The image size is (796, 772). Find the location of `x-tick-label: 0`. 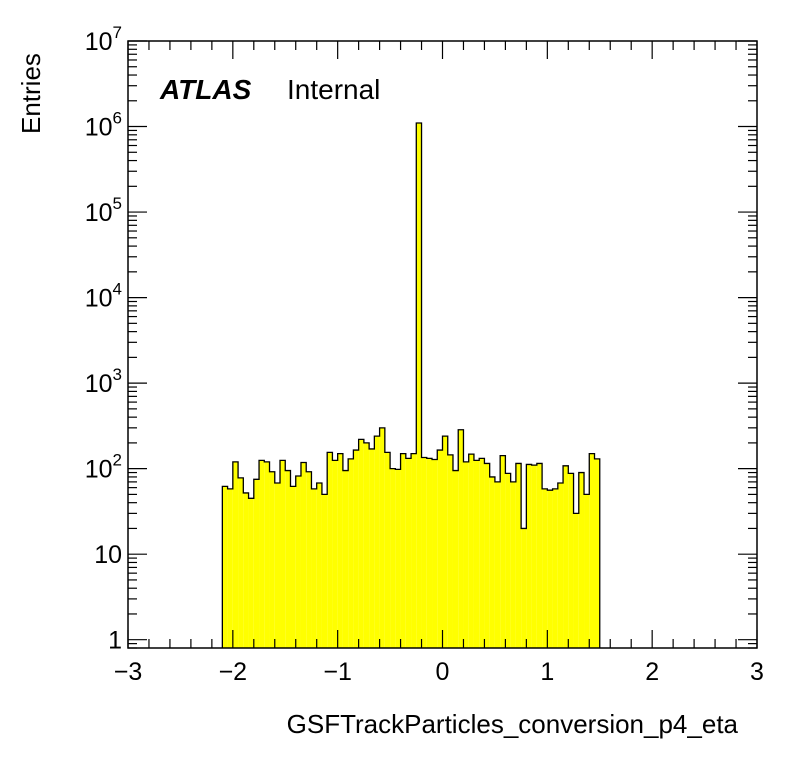

x-tick-label: 0 is located at coordinates (443, 672).